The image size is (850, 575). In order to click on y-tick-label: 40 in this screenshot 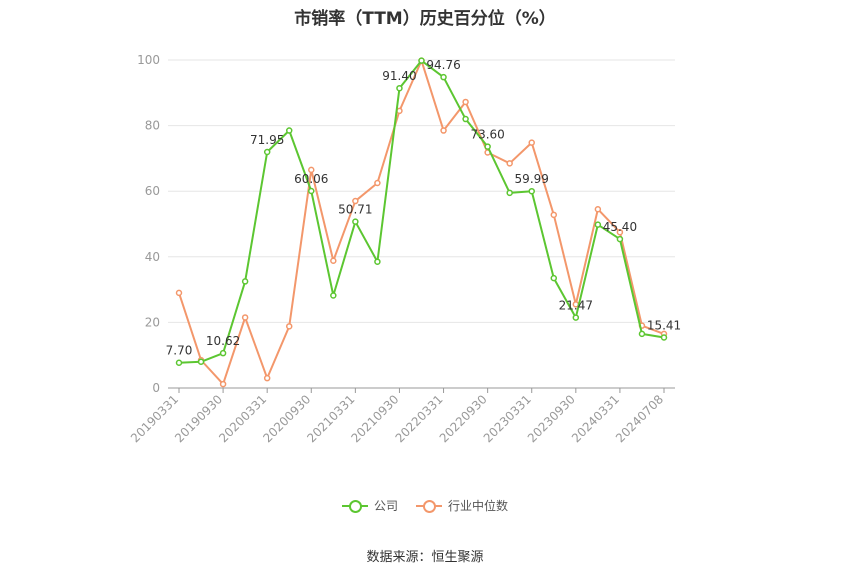, I will do `click(152, 257)`.